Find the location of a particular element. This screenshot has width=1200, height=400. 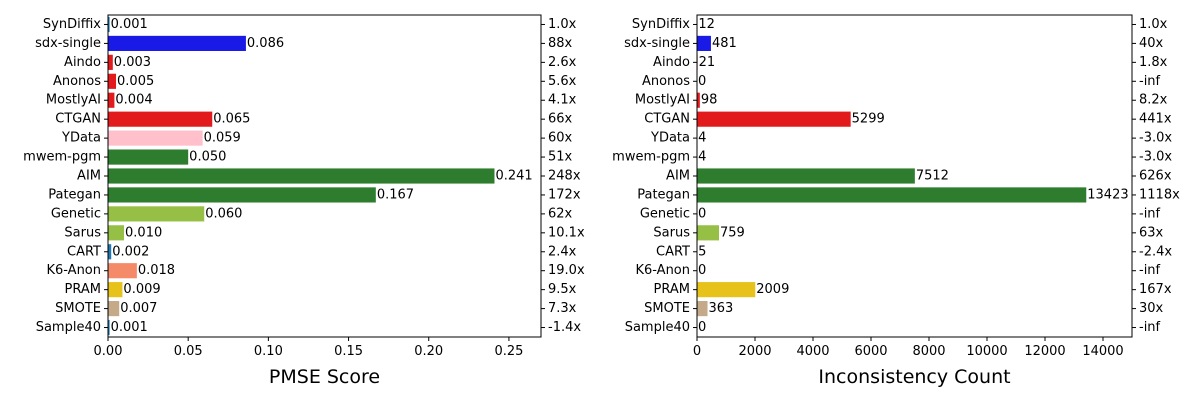

ratio-label: 88x is located at coordinates (560, 43).